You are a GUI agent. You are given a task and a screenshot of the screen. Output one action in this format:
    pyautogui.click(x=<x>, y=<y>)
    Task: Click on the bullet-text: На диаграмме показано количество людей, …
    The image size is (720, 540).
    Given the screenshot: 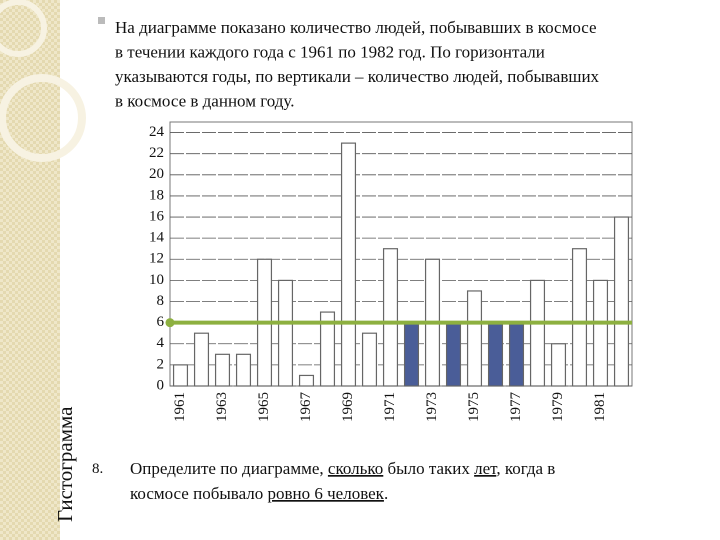 What is the action you would take?
    pyautogui.click(x=356, y=27)
    